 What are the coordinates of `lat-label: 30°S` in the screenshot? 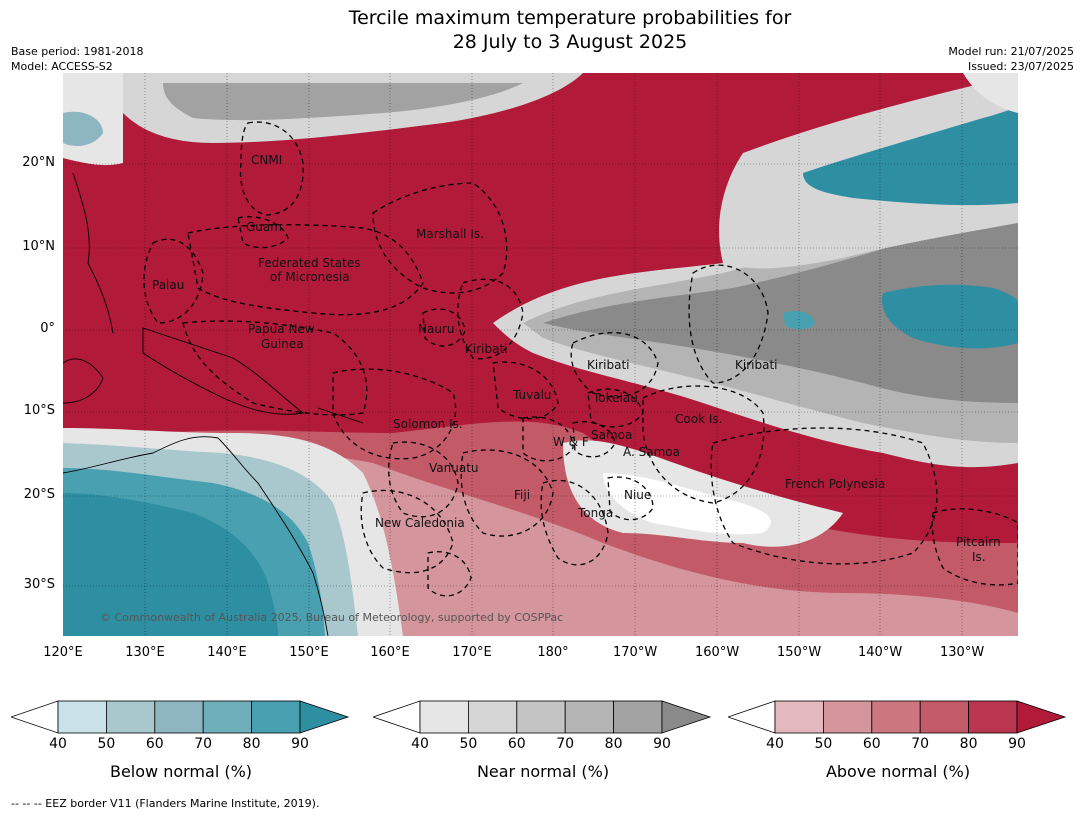 It's located at (39, 584).